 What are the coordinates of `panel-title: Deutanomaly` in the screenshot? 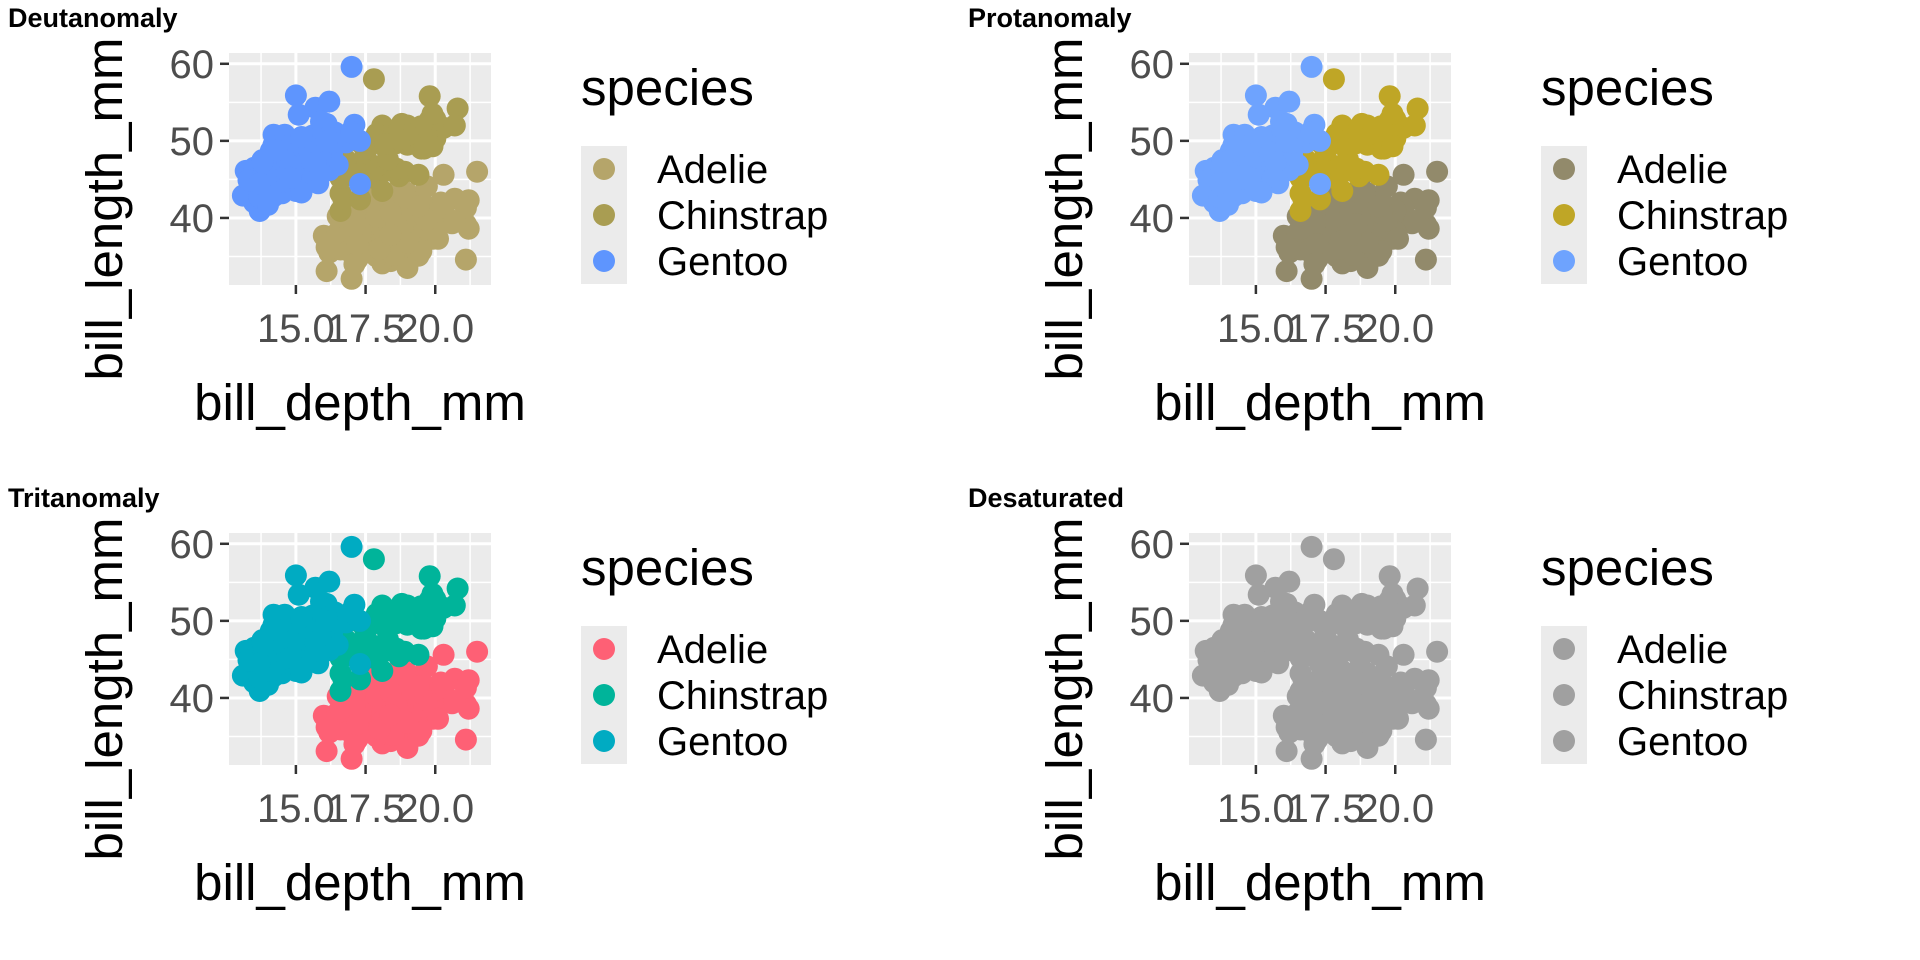 It's located at (93, 18).